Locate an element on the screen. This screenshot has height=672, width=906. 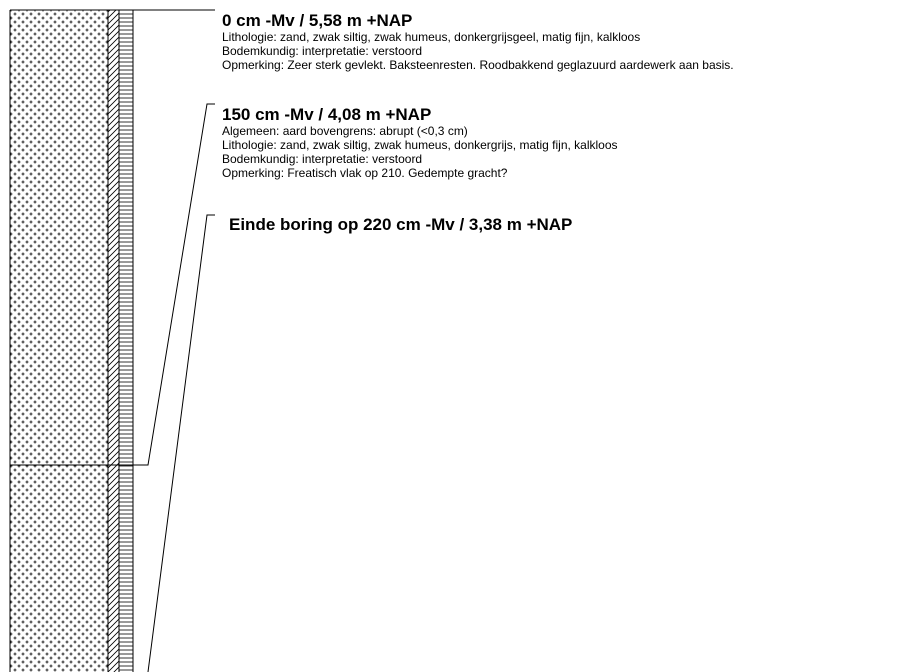
silt-column is located at coordinates (126, 341).